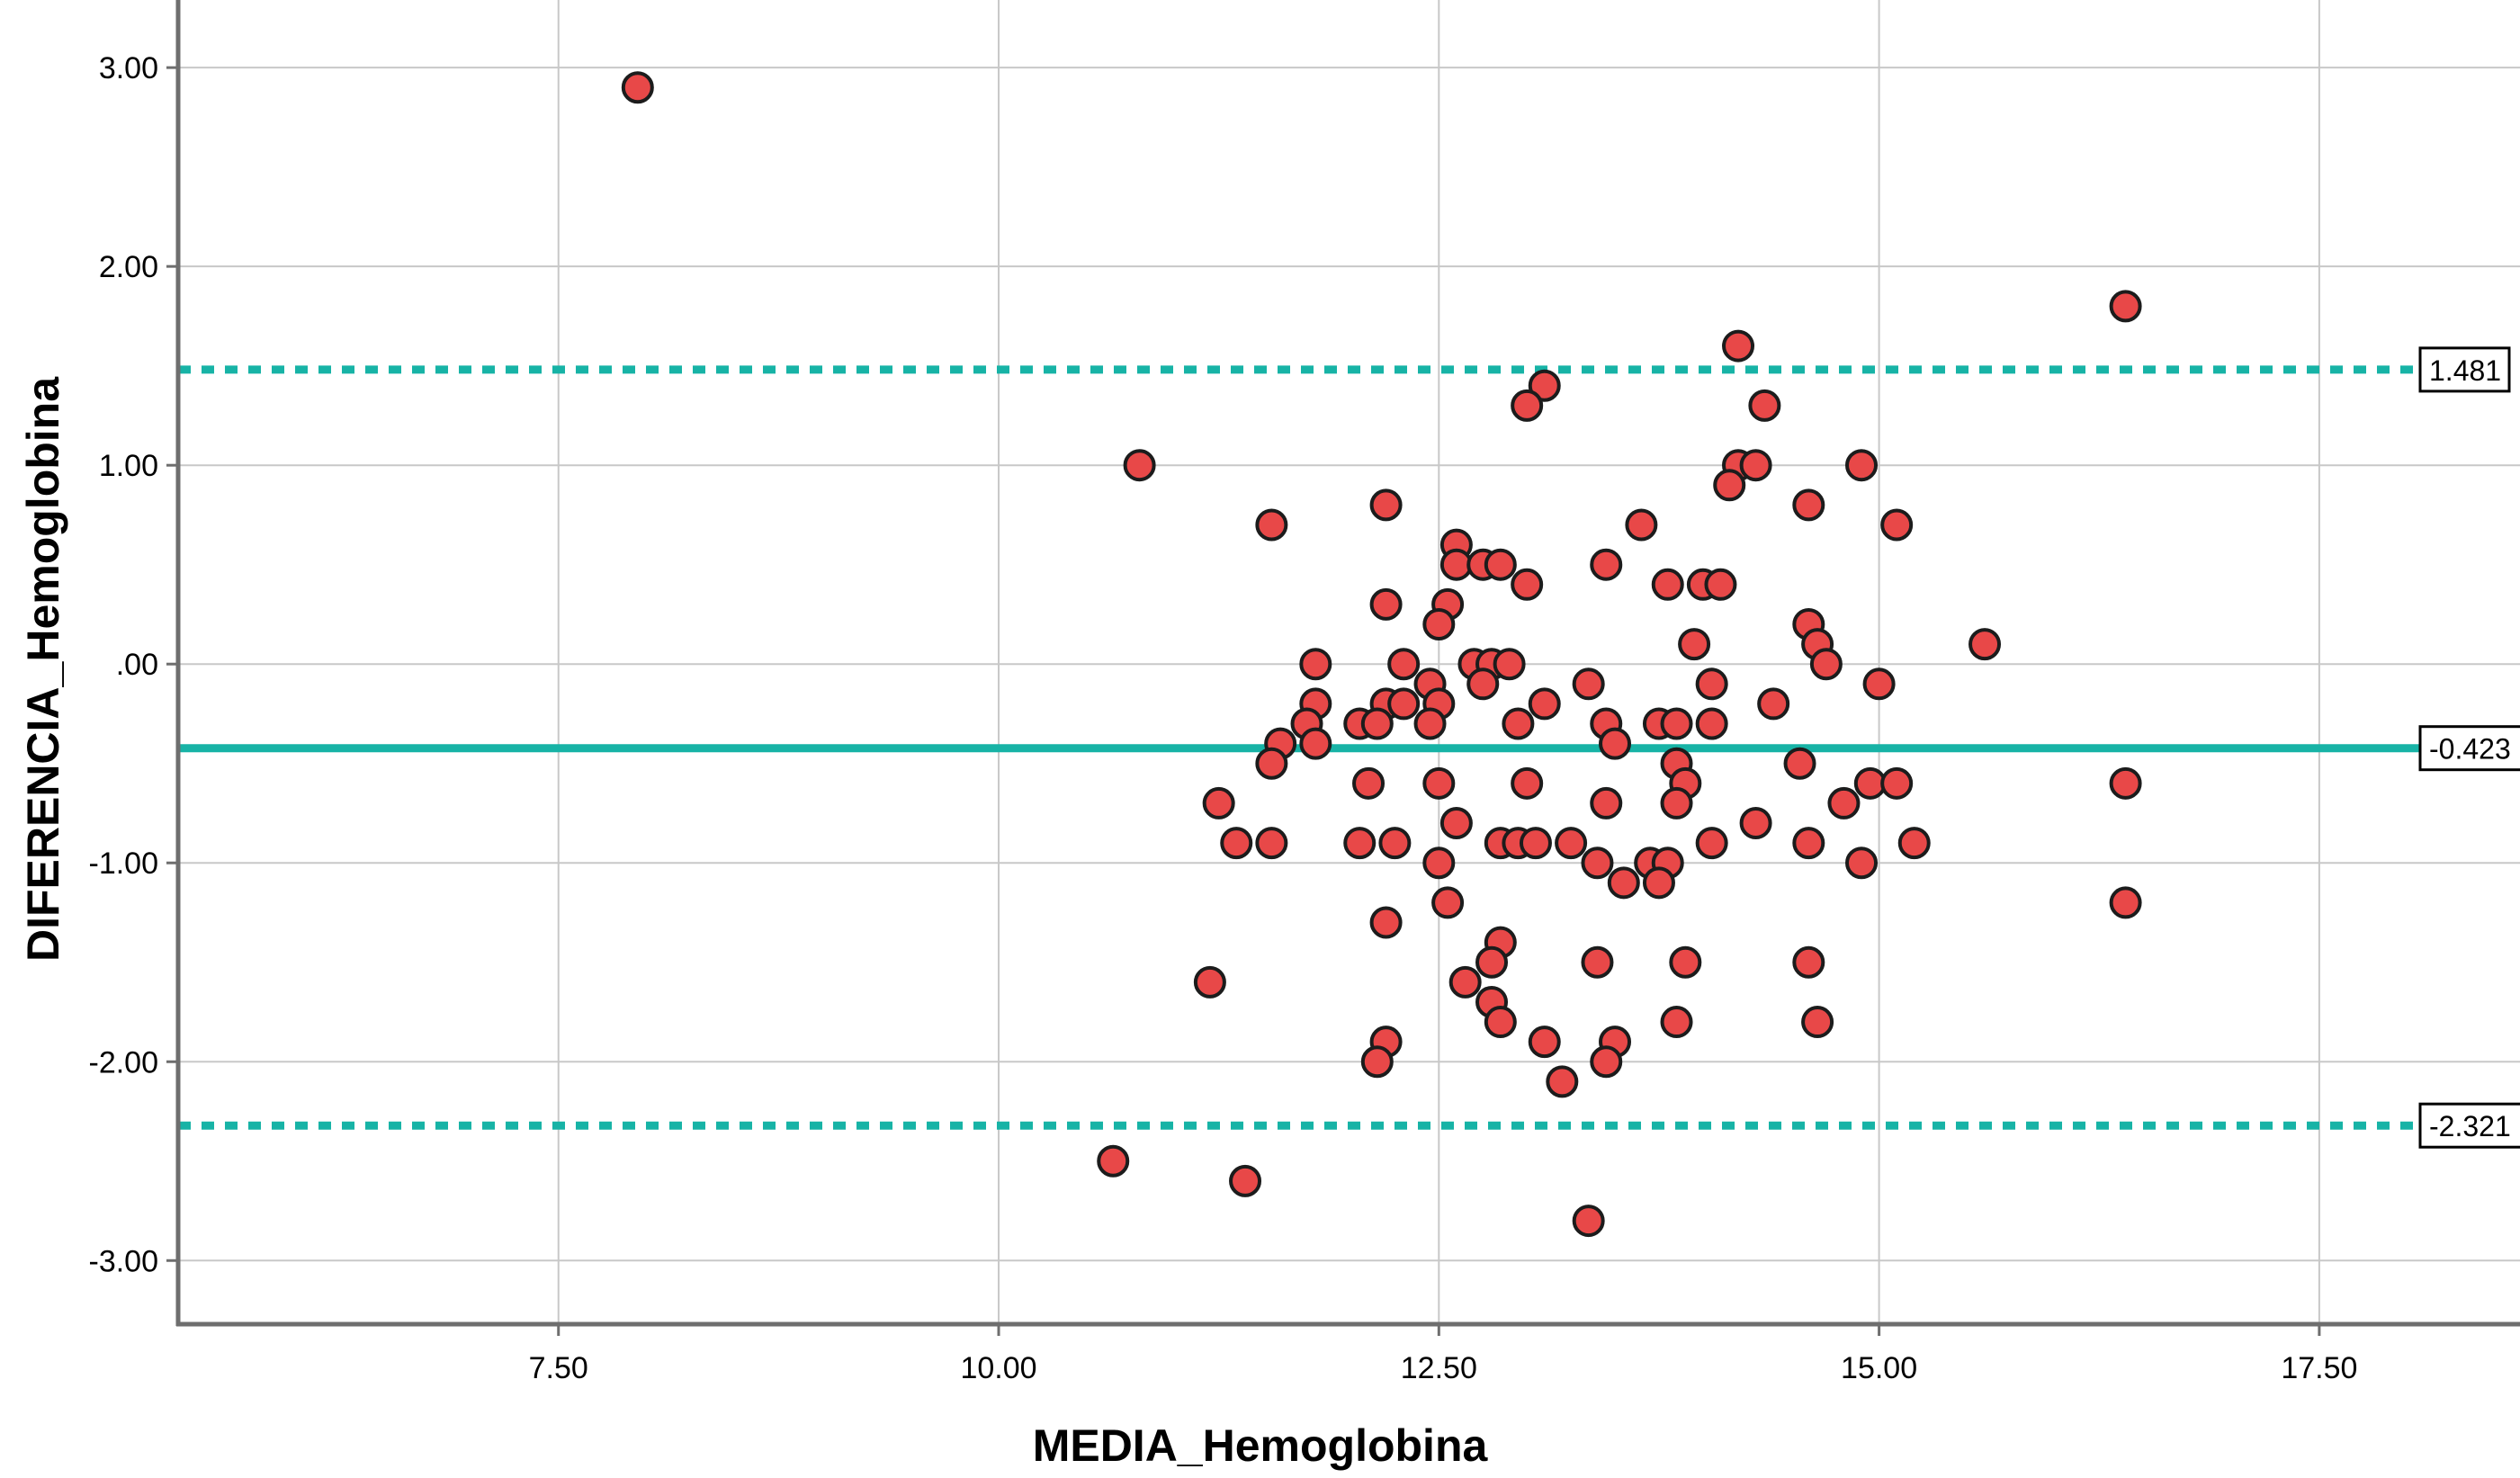 The height and width of the screenshot is (1478, 2520). I want to click on x-axis-tick-label: 12.50, so click(1439, 1368).